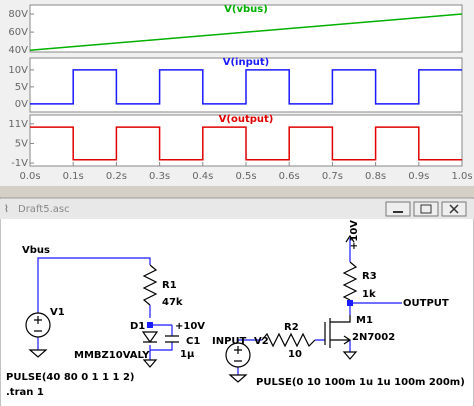 Image resolution: width=474 pixels, height=406 pixels. I want to click on window-buttons, so click(426, 209).